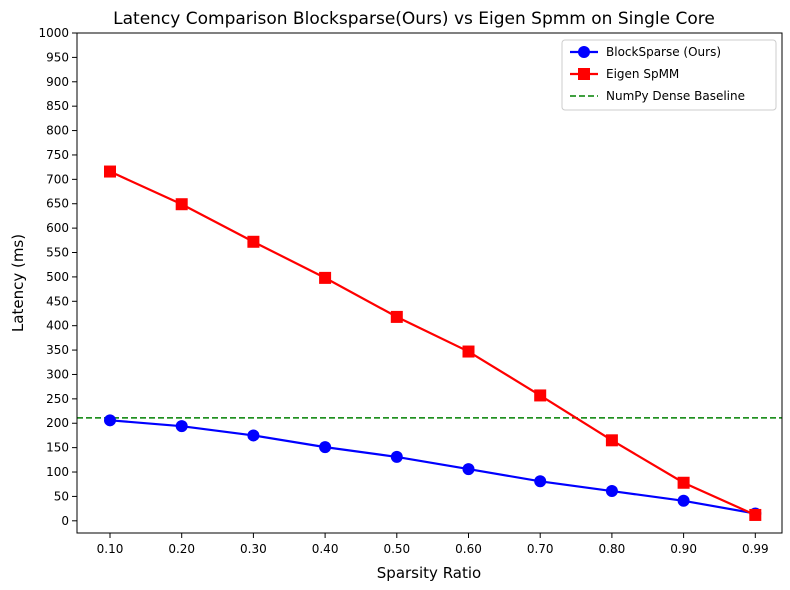 This screenshot has height=590, width=790. Describe the element at coordinates (110, 549) in the screenshot. I see `x-tick-label: 0.10` at that location.